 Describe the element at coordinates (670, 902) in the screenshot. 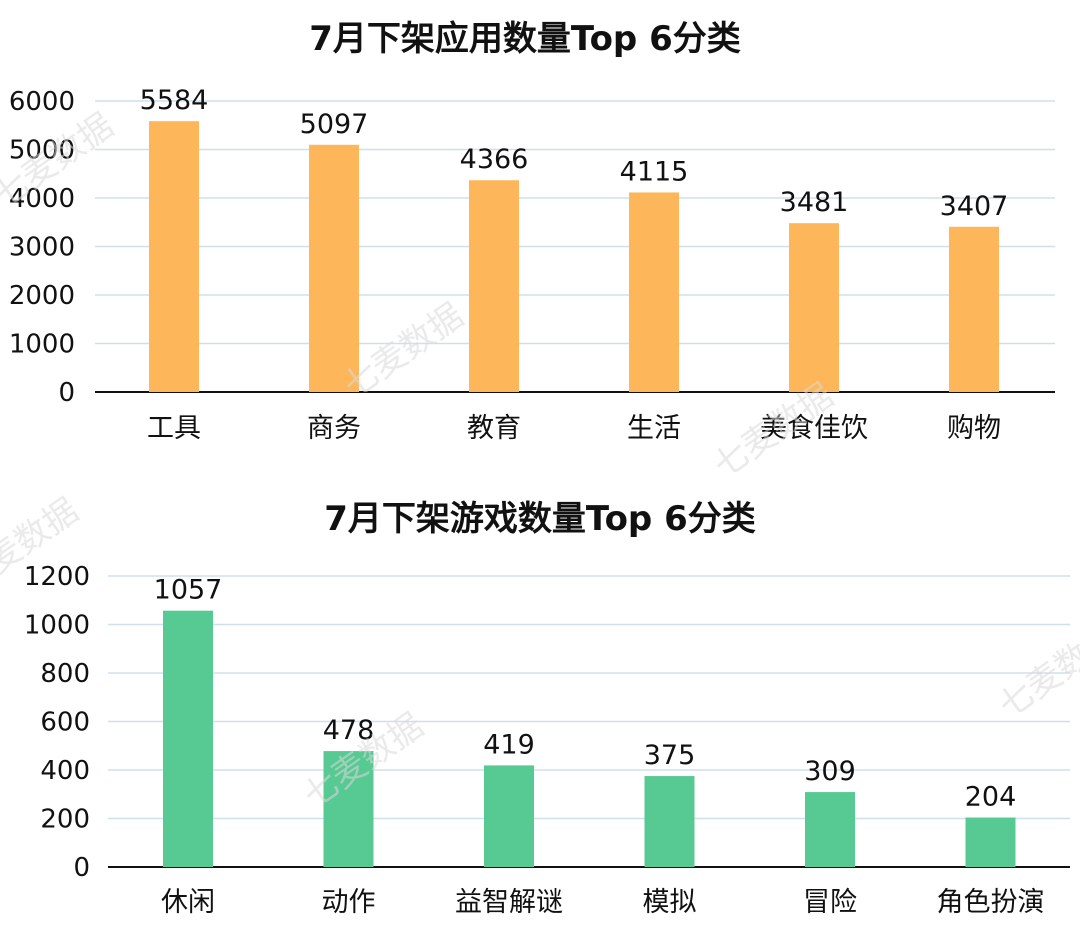

I see `chart2-category-label: 模拟` at that location.